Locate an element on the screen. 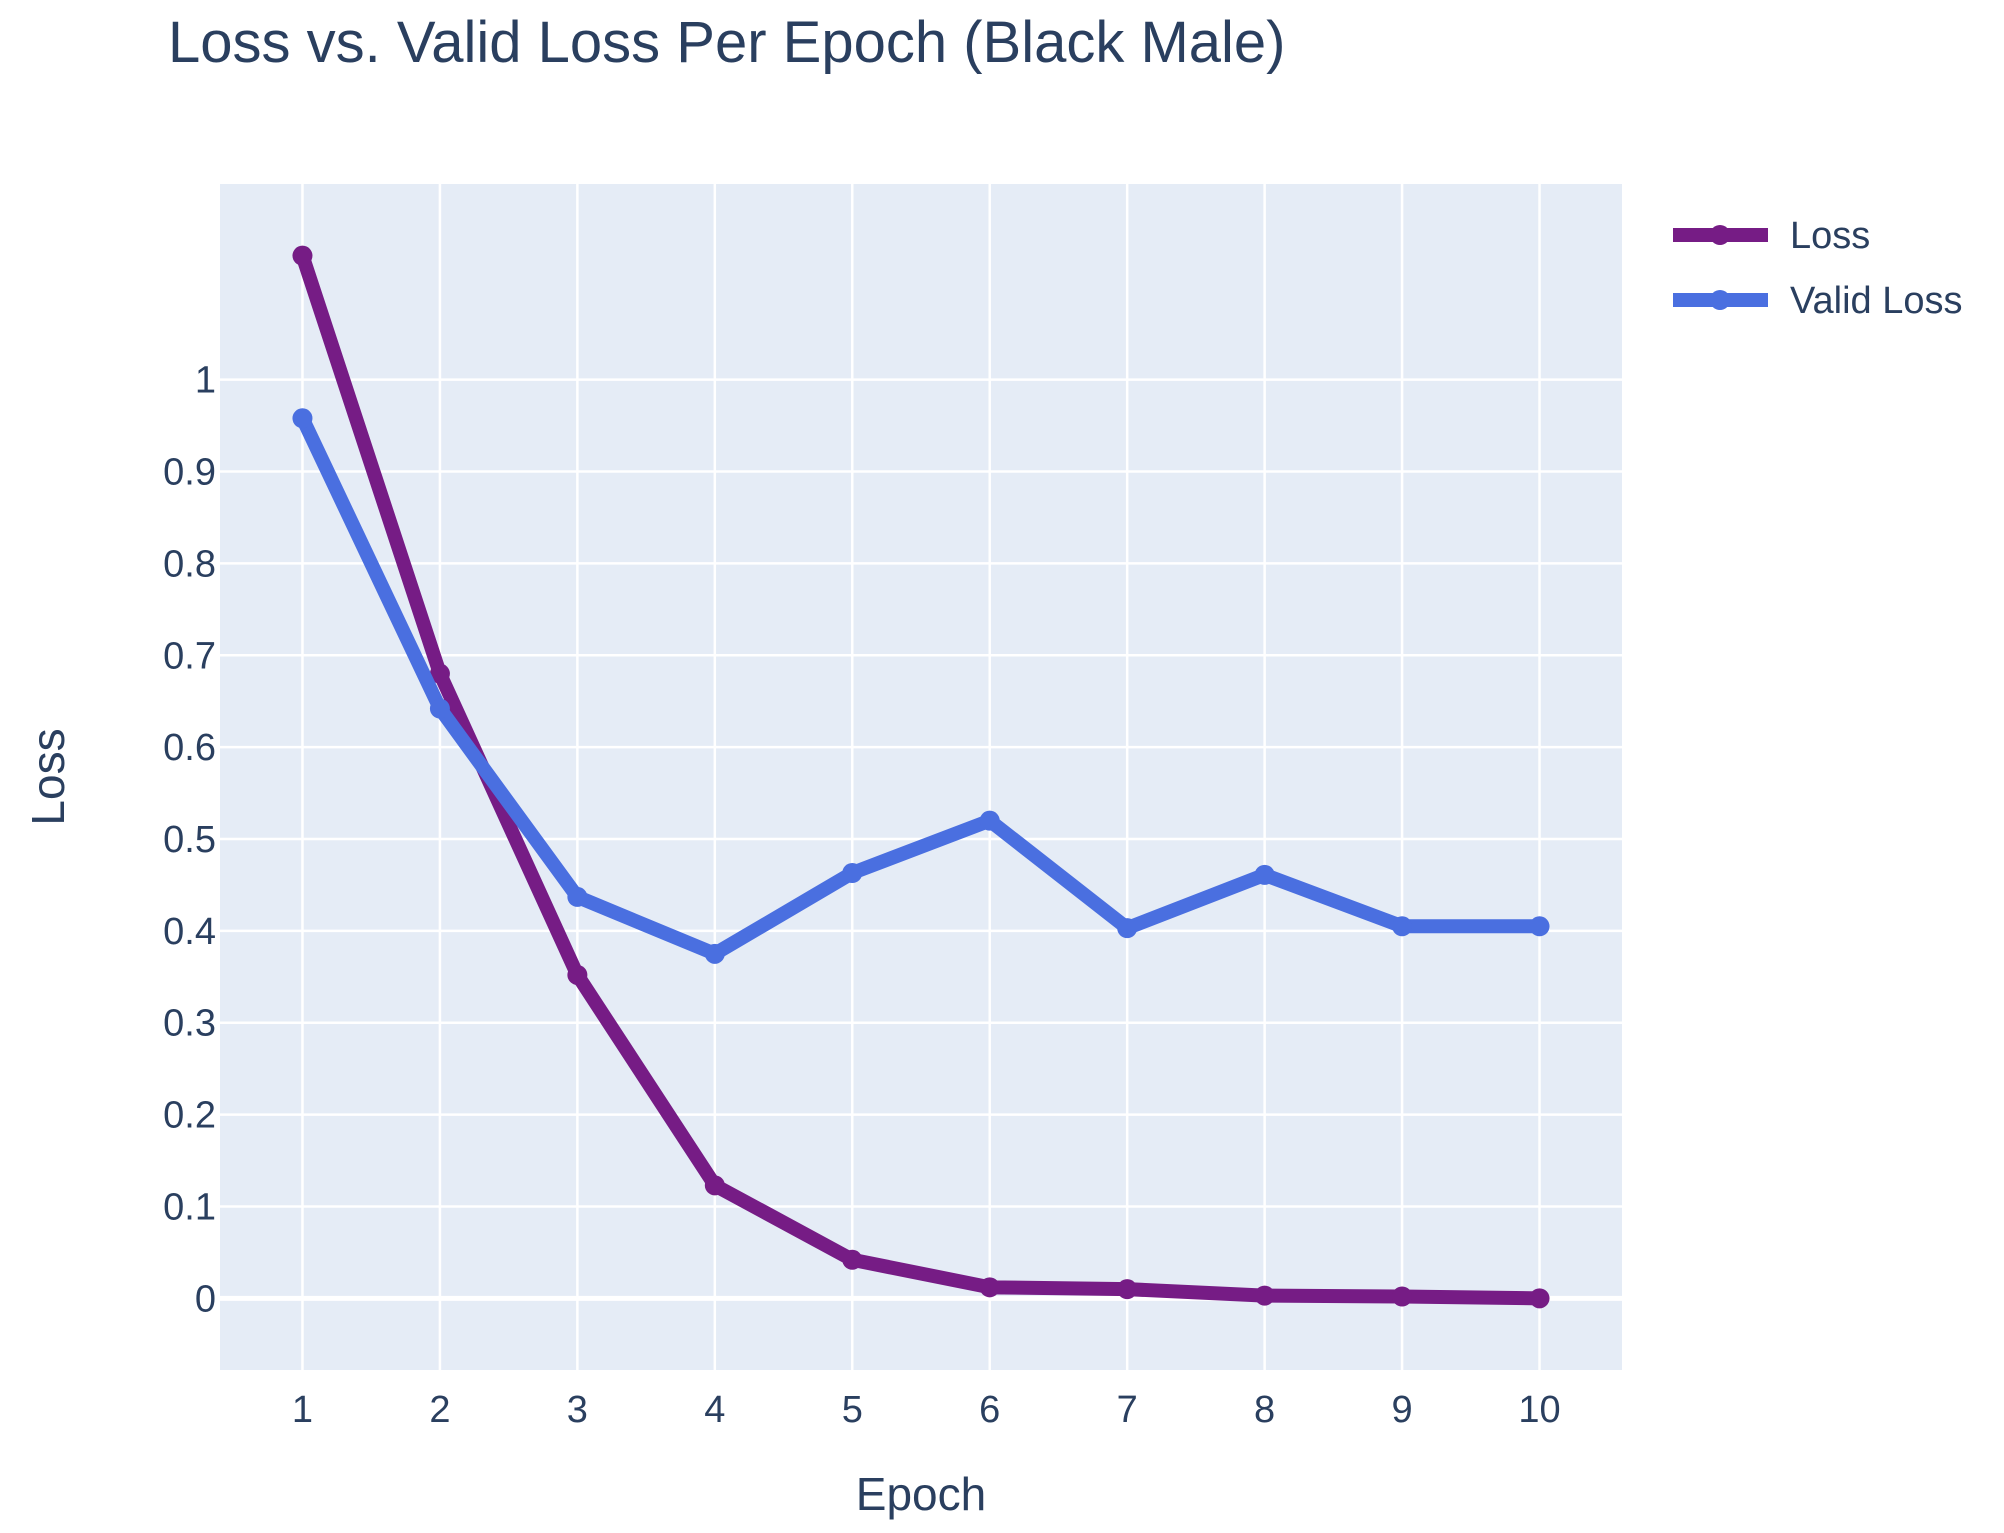 The height and width of the screenshot is (1533, 2004). y-tick-label-2: 0.2 is located at coordinates (189, 1116).